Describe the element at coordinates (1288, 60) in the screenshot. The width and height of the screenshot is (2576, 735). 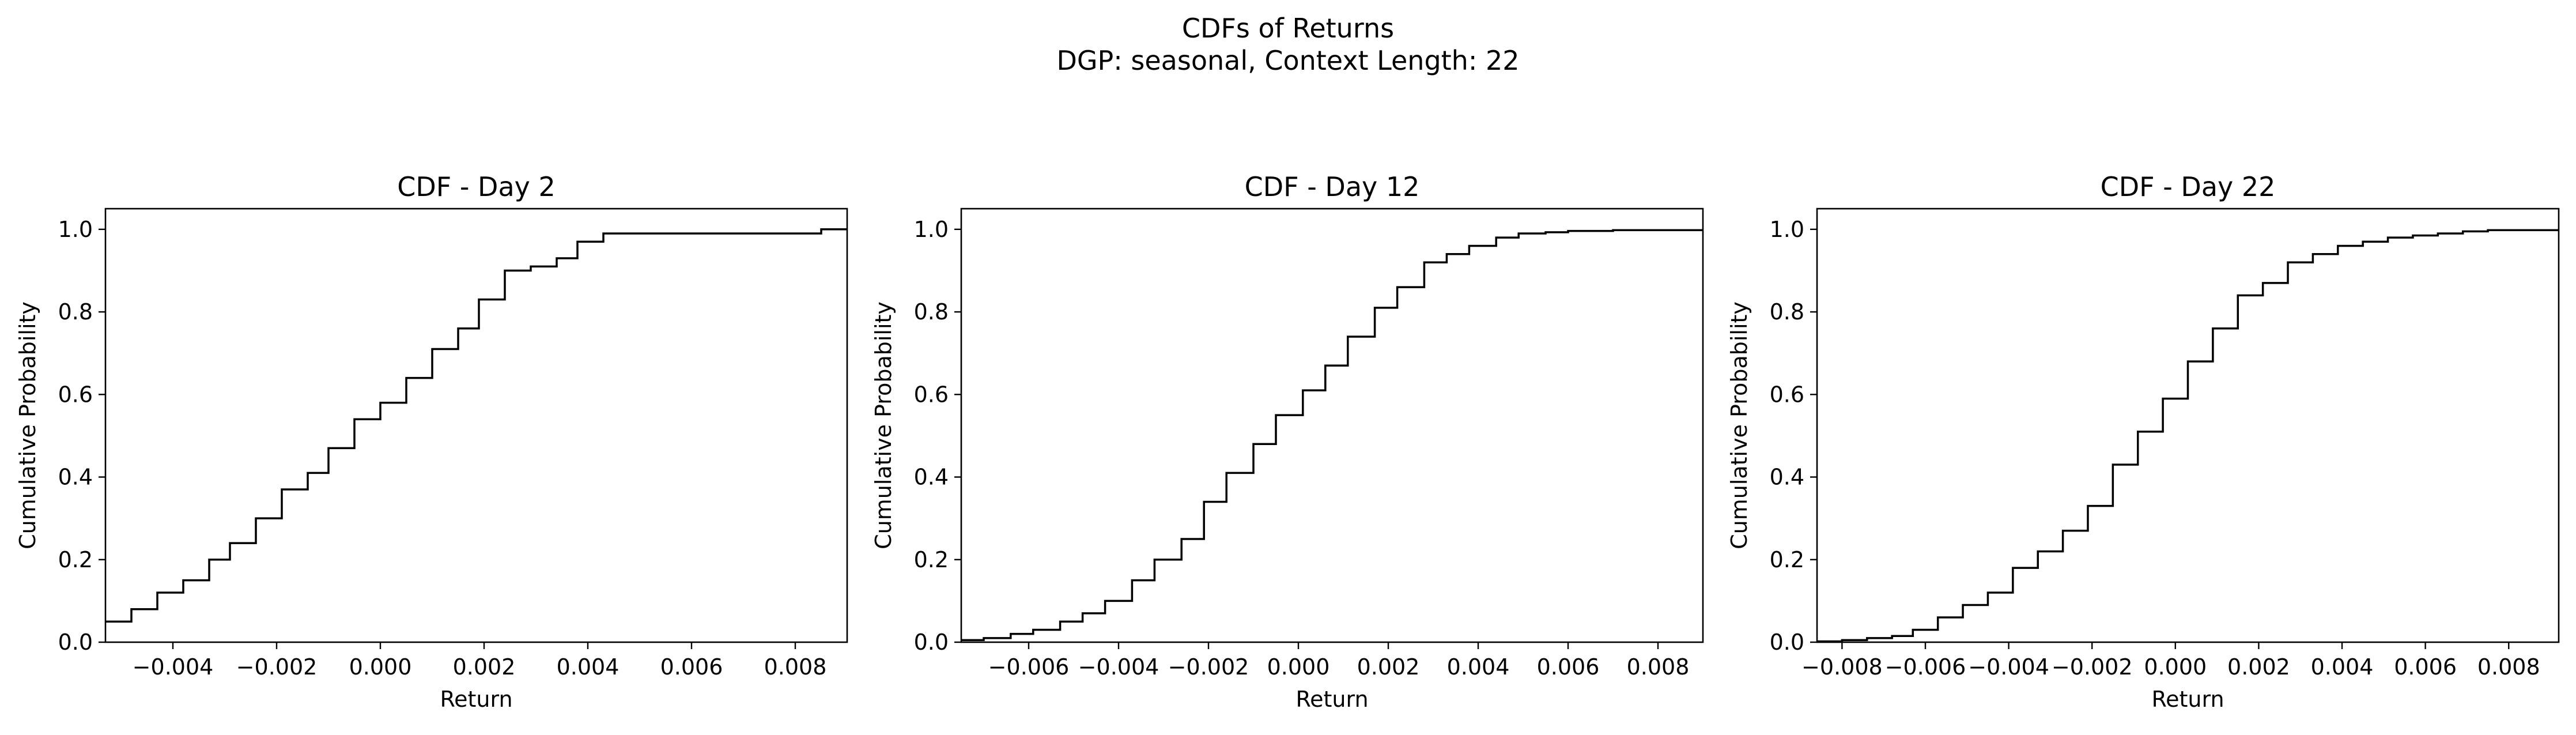
I see `figure-subtitle: DGP: seasonal, Context Length: 22` at that location.